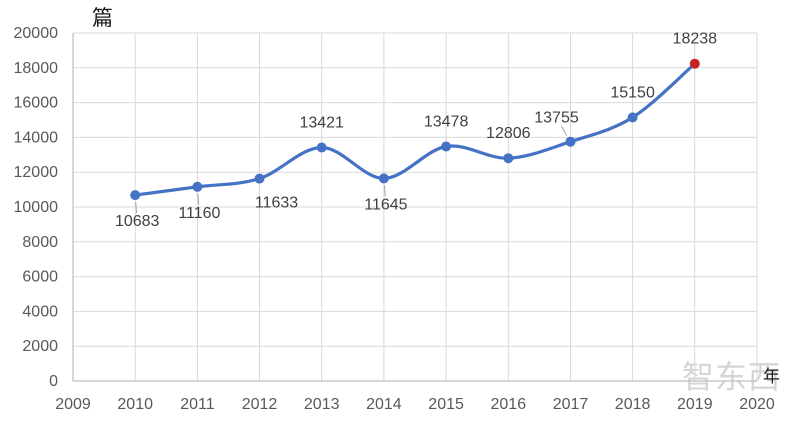  Describe the element at coordinates (197, 404) in the screenshot. I see `x-tick-label: 2011` at that location.